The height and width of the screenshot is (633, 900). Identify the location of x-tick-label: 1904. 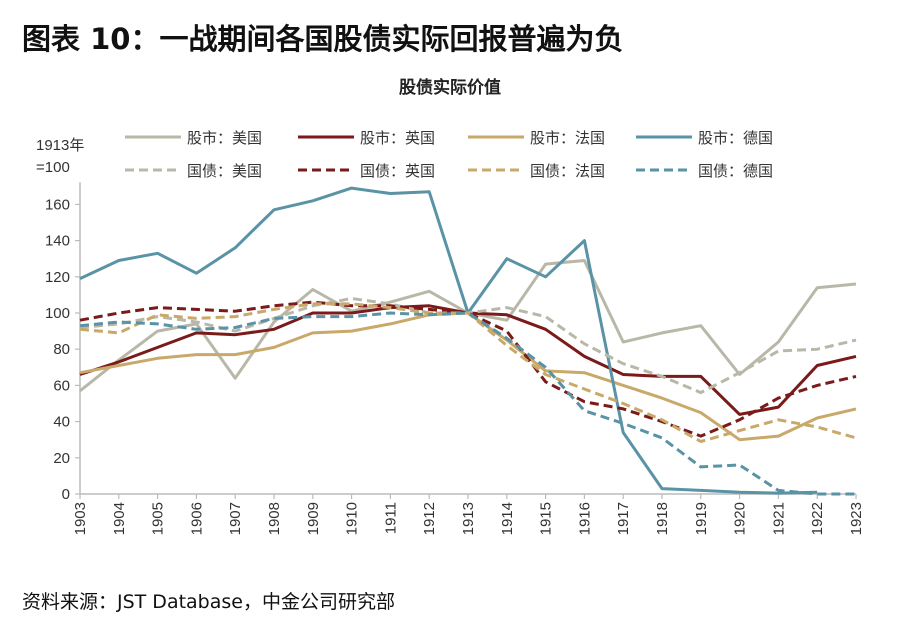
(119, 518).